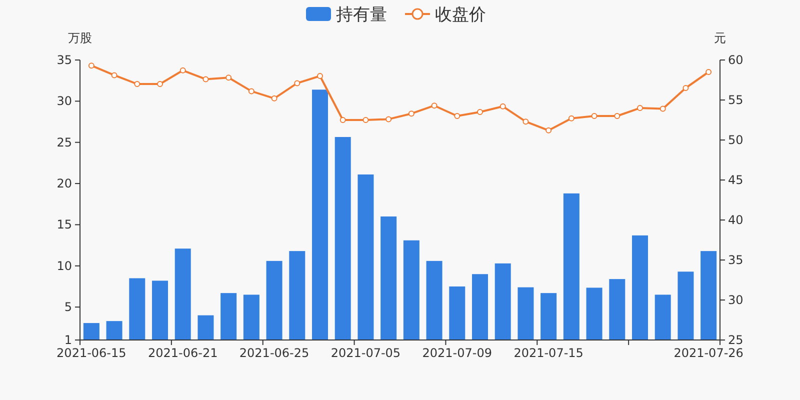 The height and width of the screenshot is (400, 800). I want to click on y2-tick-label: 55, so click(736, 100).